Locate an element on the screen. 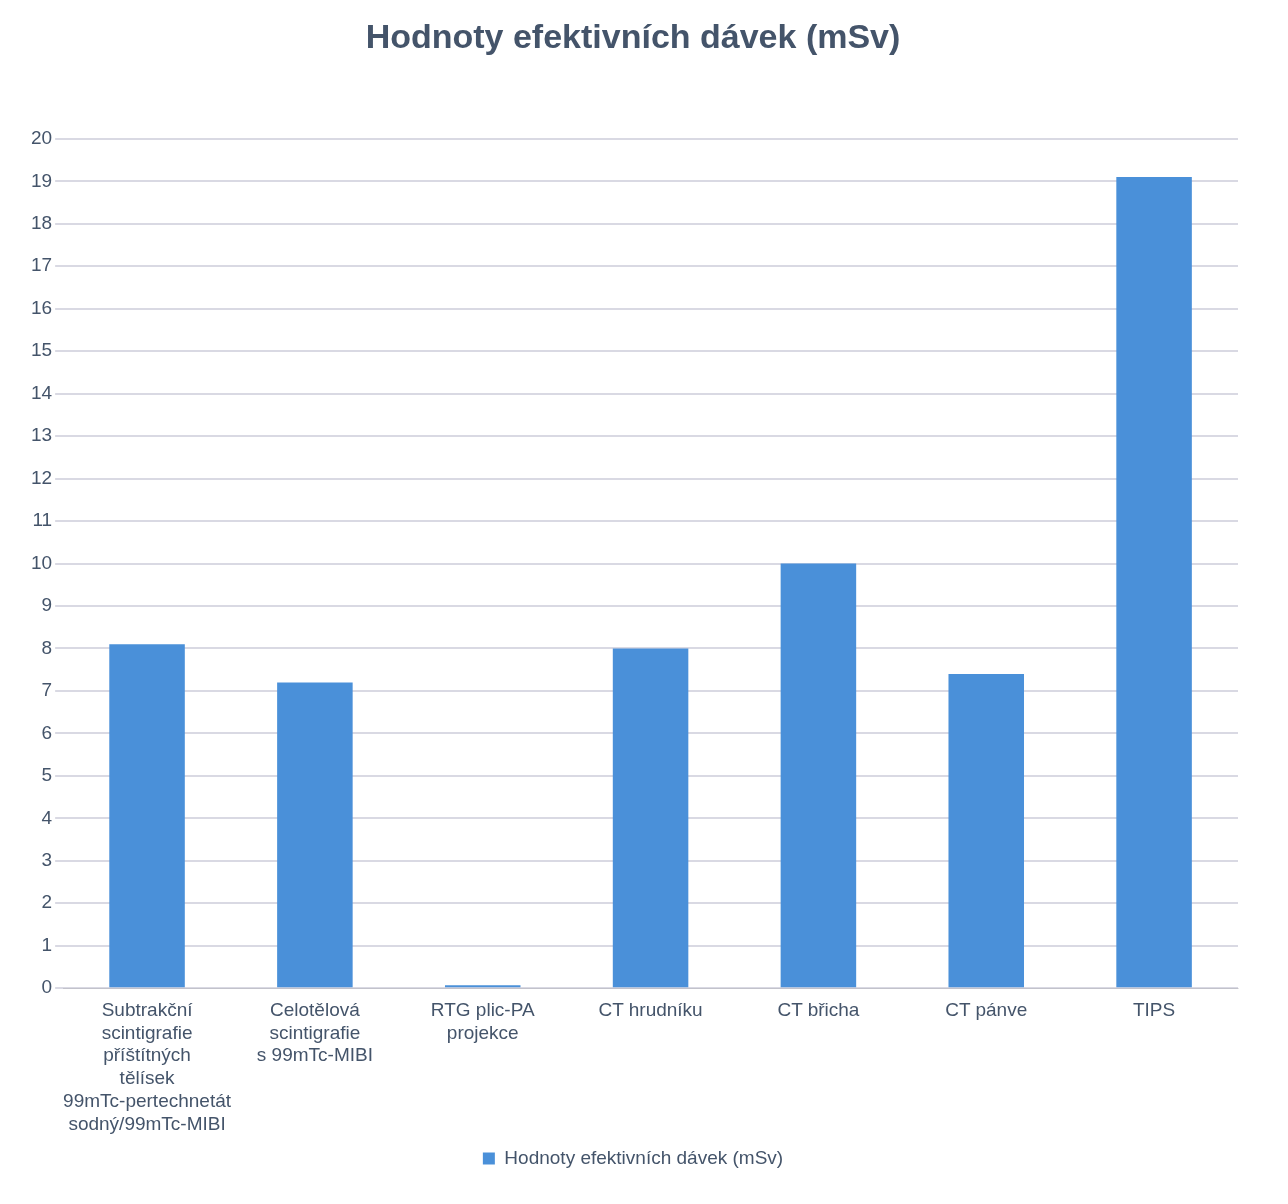  legend-label: Hodnoty efektivních dávek (mSv) is located at coordinates (644, 1157).